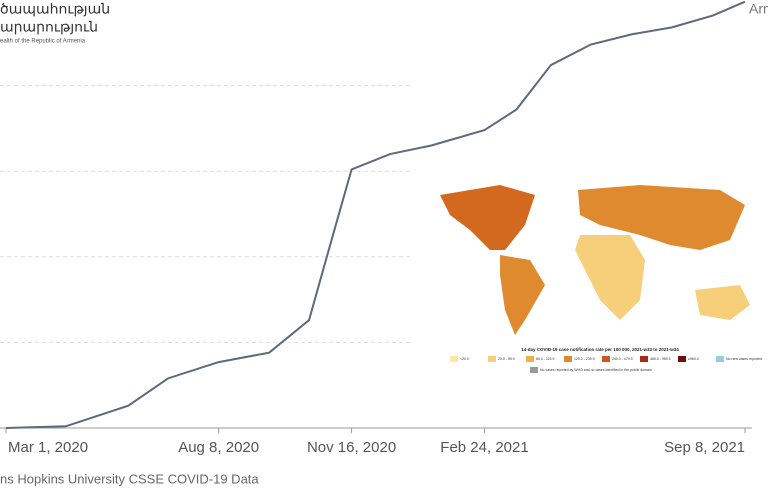 The height and width of the screenshot is (493, 768). I want to click on legend-label: ≥960.0, so click(693, 359).